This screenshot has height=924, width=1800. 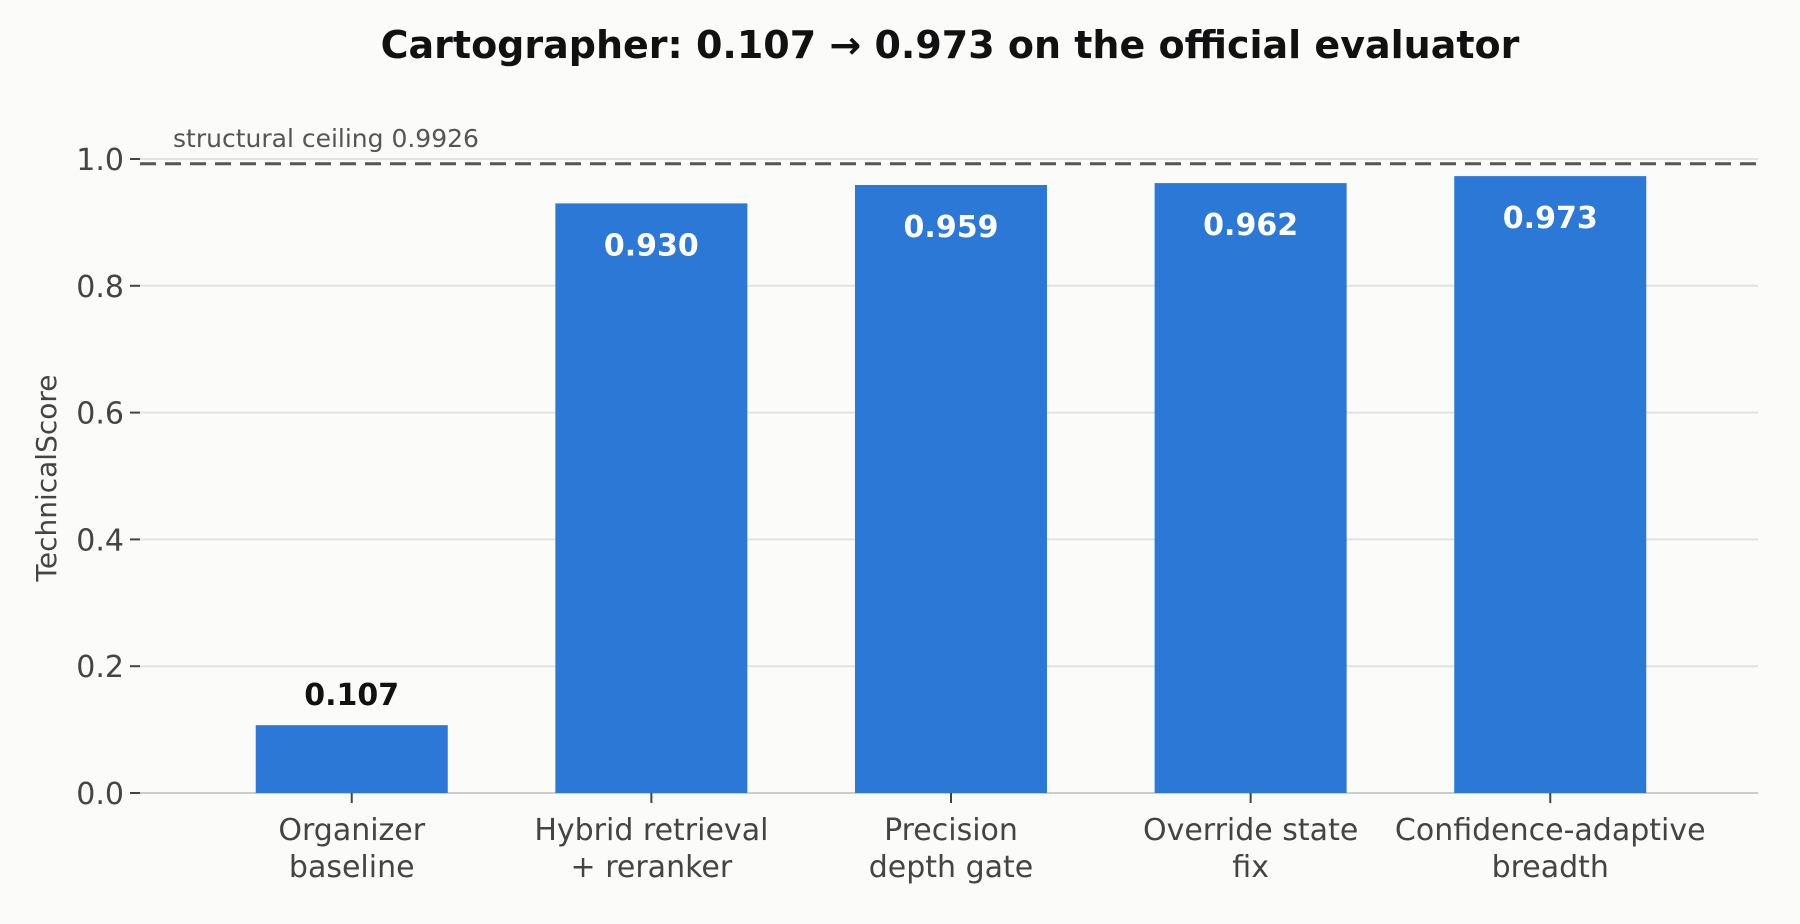 What do you see at coordinates (1250, 225) in the screenshot?
I see `bar-value-label-3: 0.962` at bounding box center [1250, 225].